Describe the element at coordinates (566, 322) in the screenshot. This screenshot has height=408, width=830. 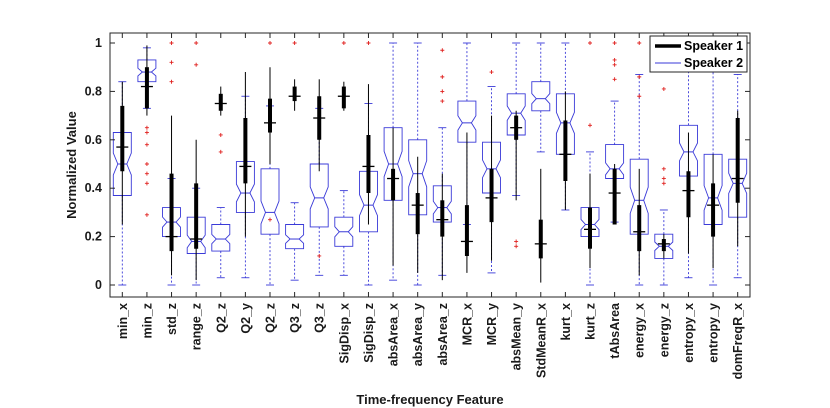
I see `x-tick-label: kurt_x` at that location.